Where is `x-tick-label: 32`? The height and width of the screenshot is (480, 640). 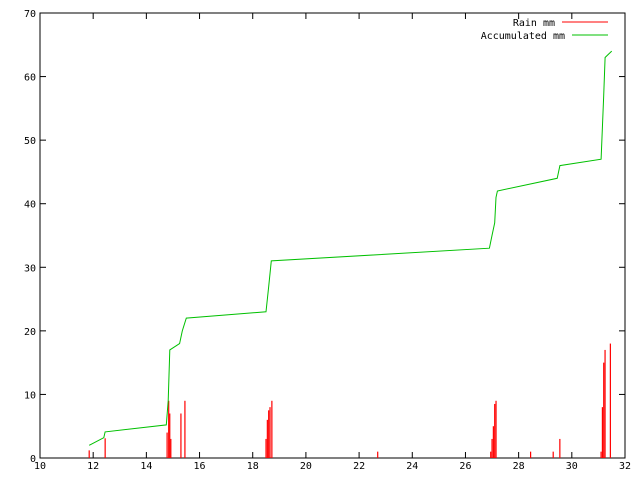
x-tick-label: 32 is located at coordinates (625, 466).